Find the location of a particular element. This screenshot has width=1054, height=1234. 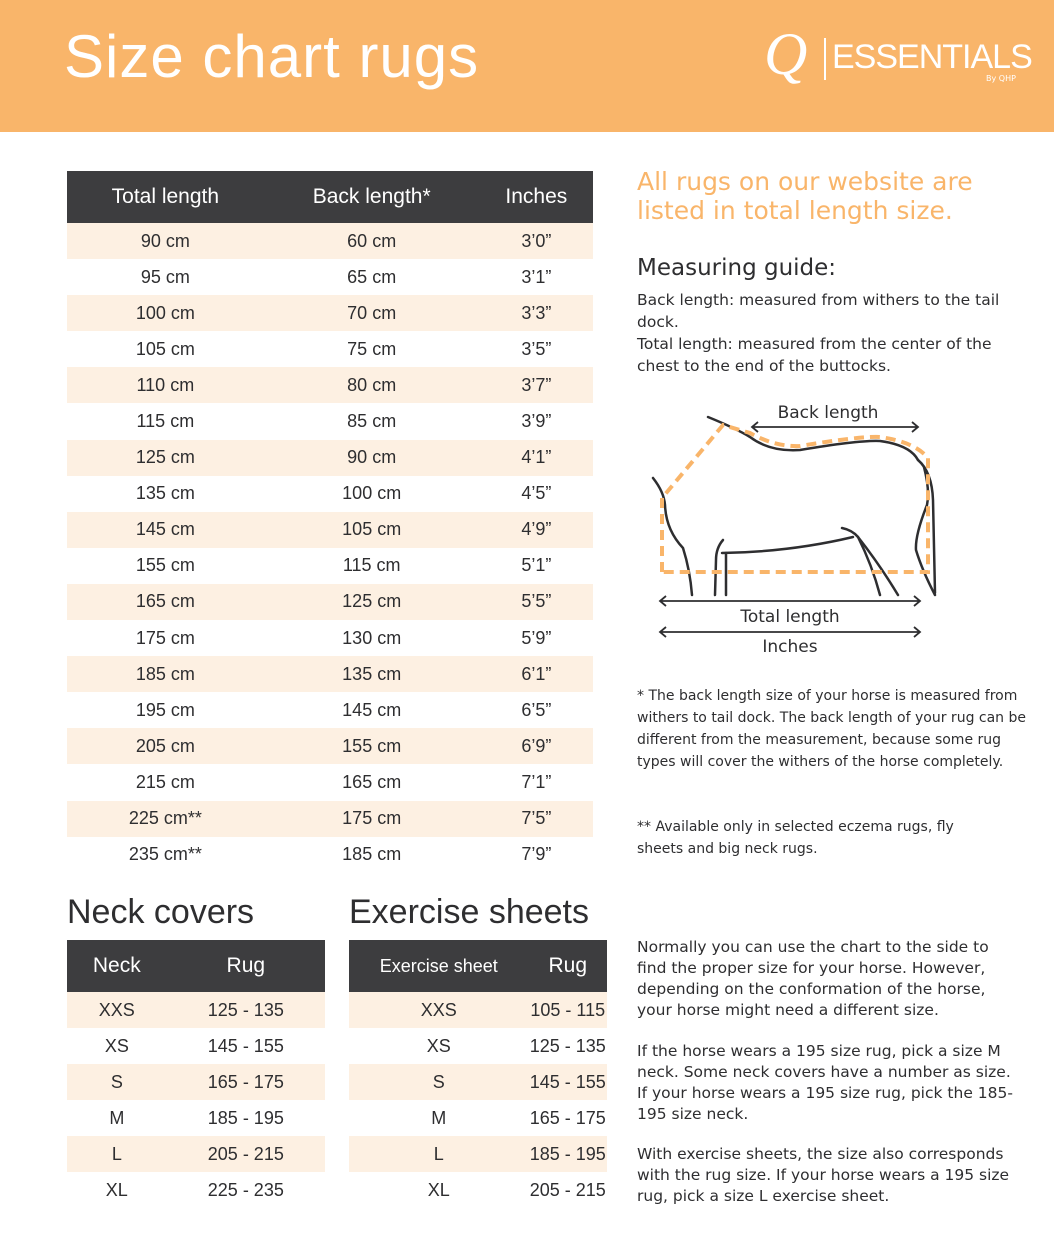

table-cell: 7’9” is located at coordinates (536, 854).